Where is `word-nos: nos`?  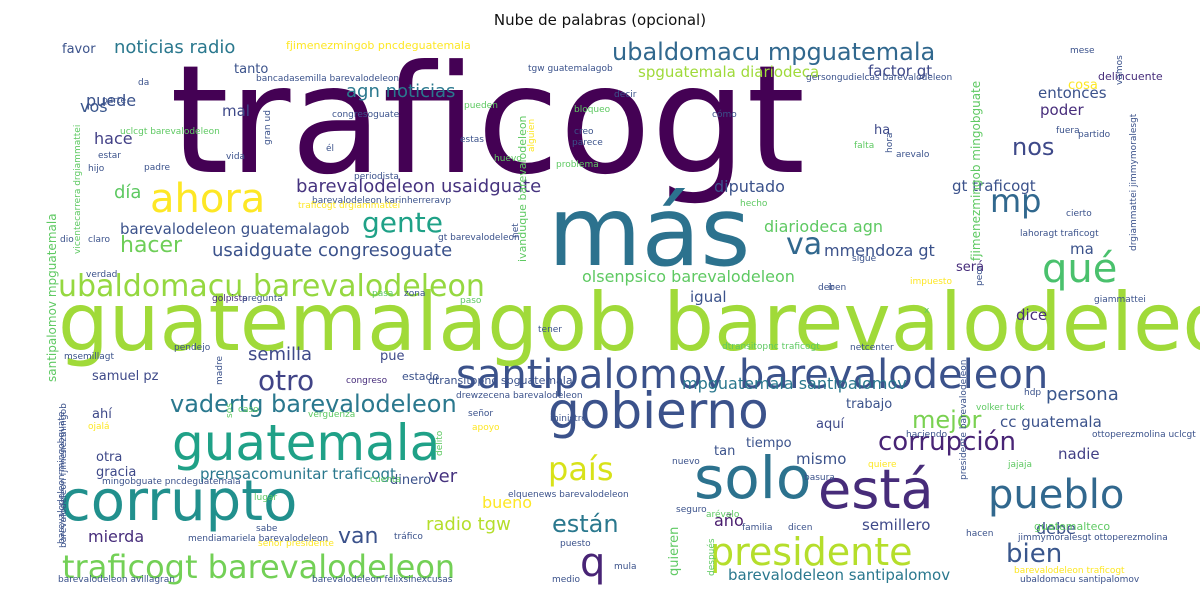 word-nos: nos is located at coordinates (1033, 147).